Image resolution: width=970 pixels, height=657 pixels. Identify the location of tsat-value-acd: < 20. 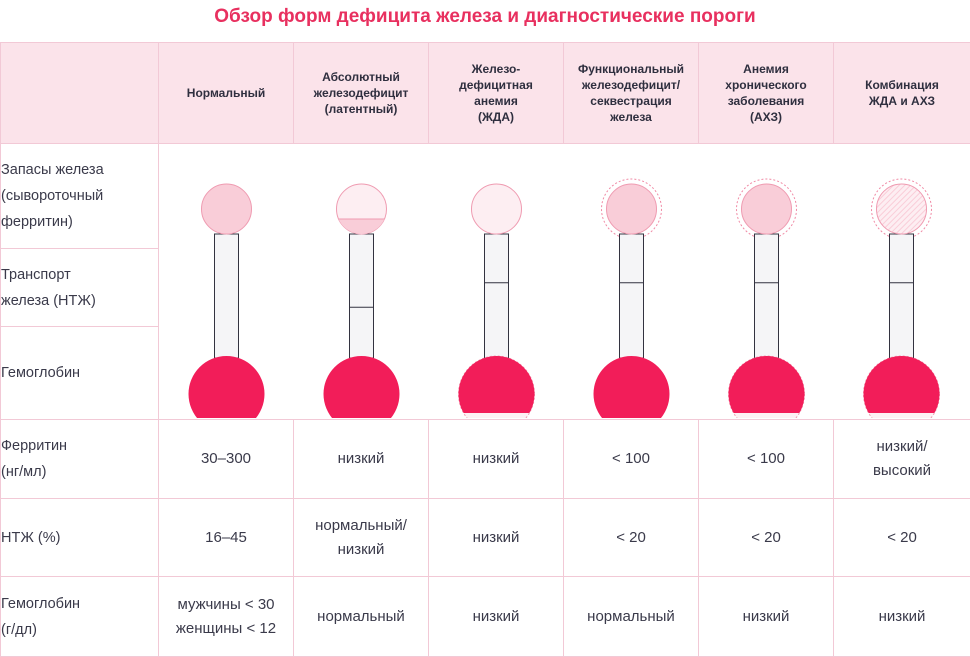
(766, 538).